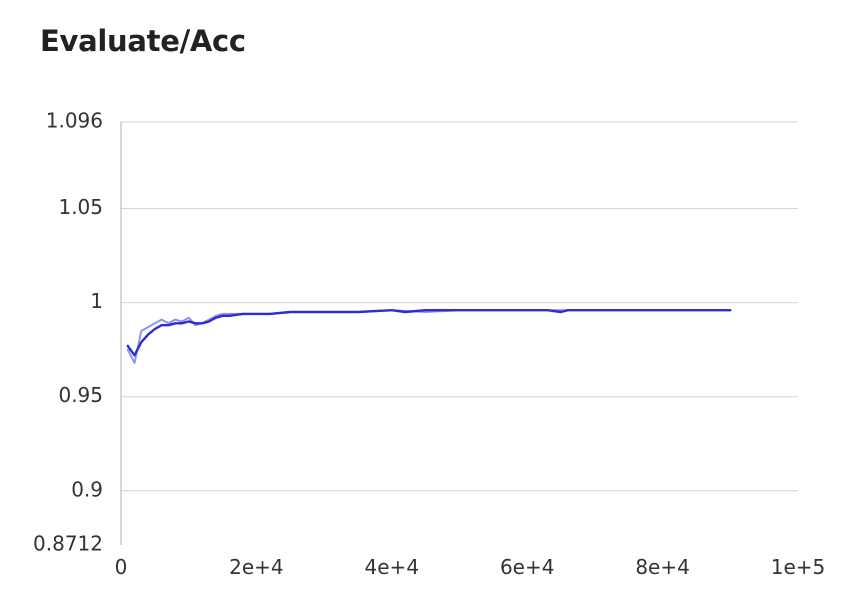 The height and width of the screenshot is (604, 858). What do you see at coordinates (121, 567) in the screenshot?
I see `x-tick-label: 0` at bounding box center [121, 567].